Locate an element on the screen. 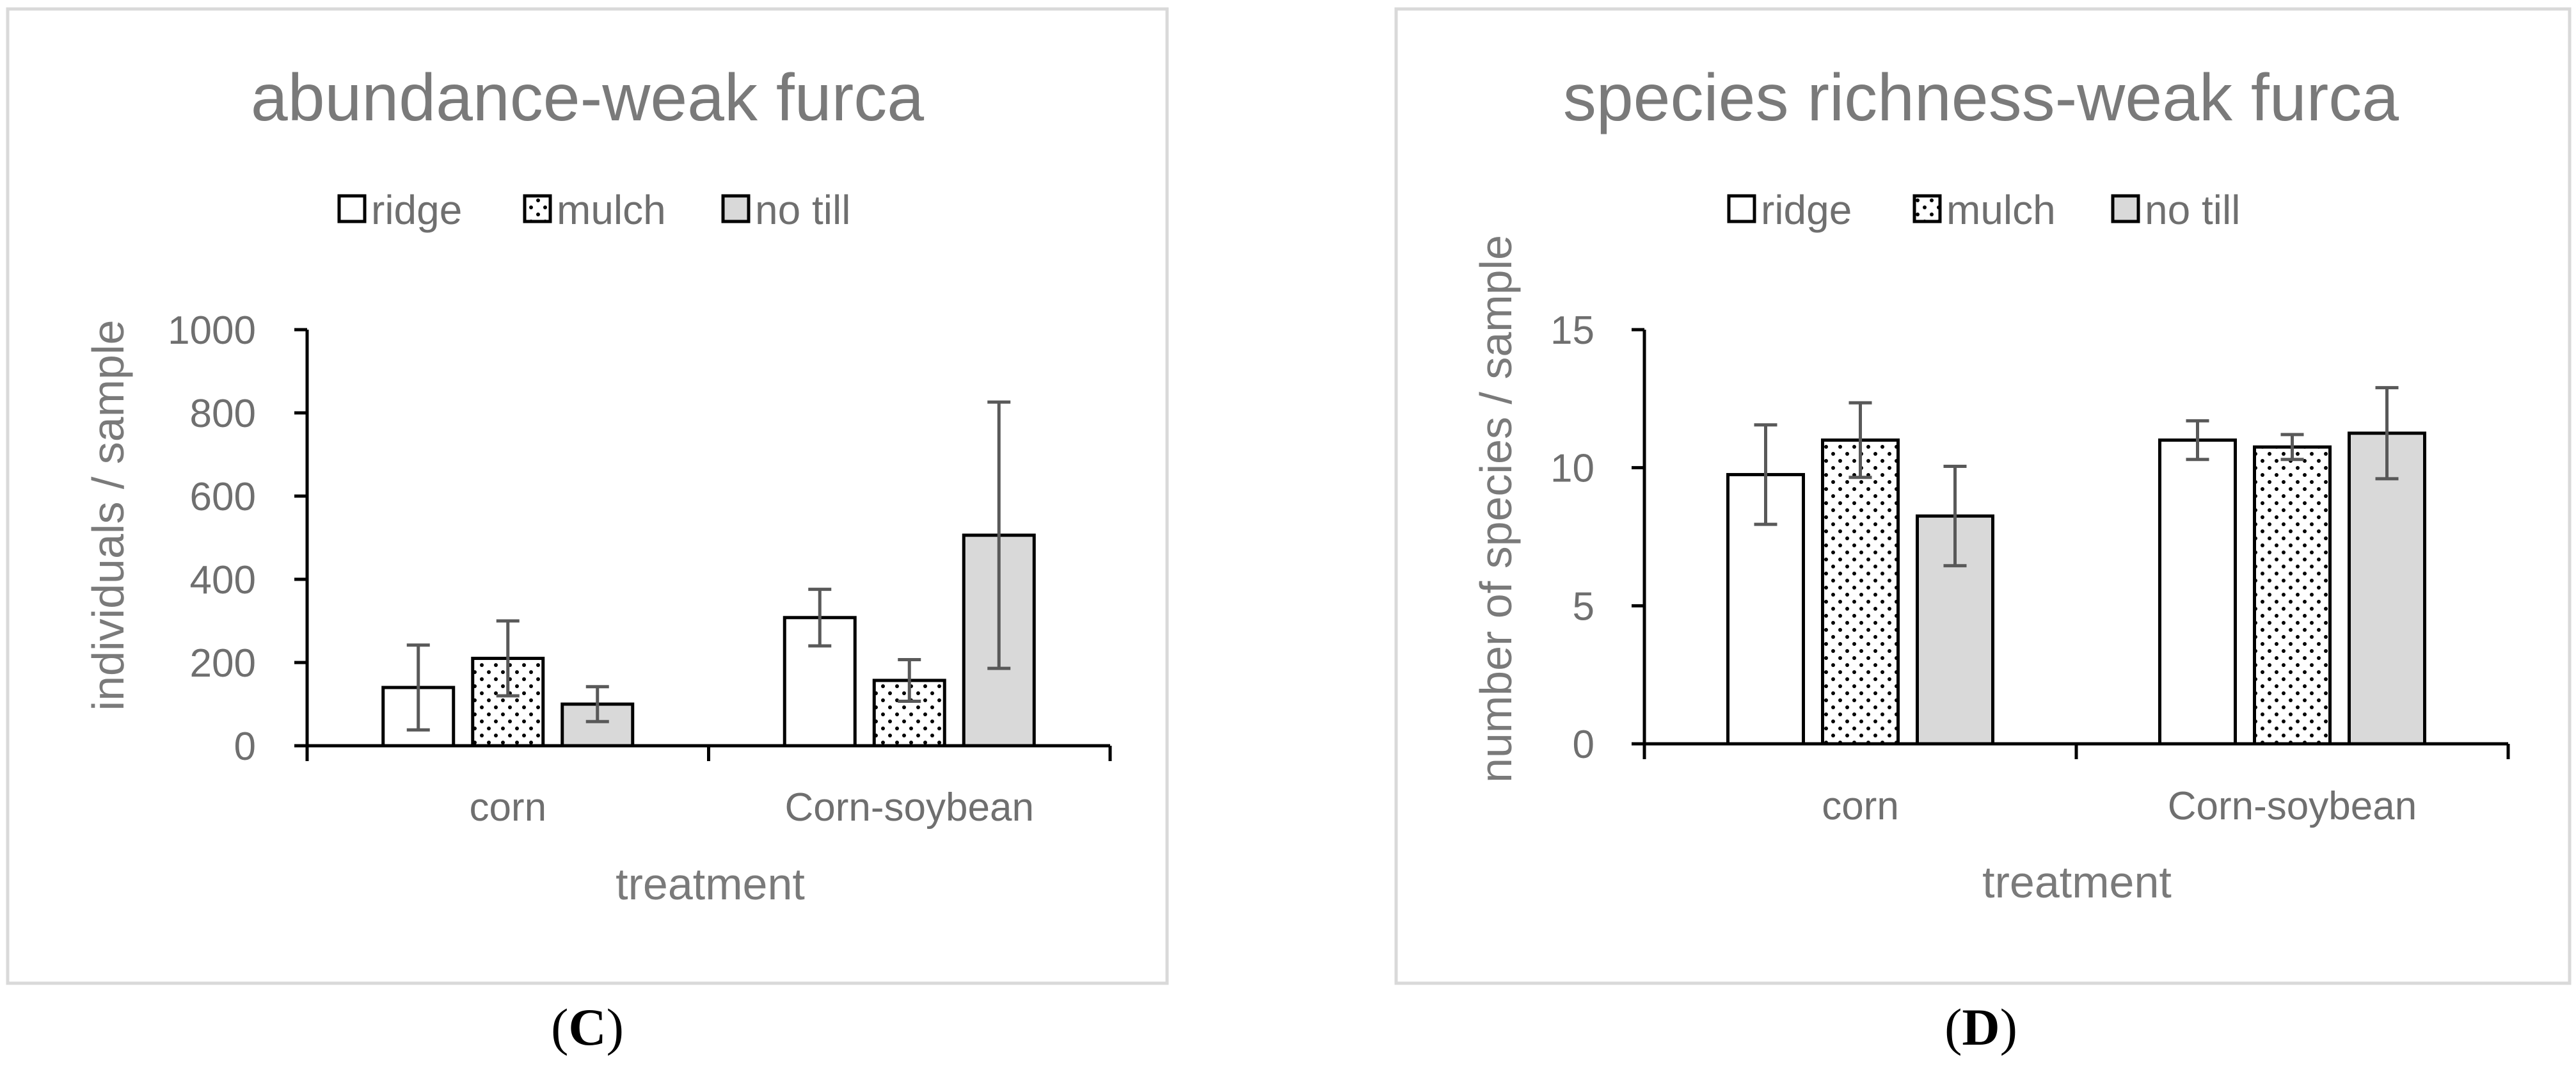 The height and width of the screenshot is (1069, 2576). y-tick-label: 800 is located at coordinates (223, 414).